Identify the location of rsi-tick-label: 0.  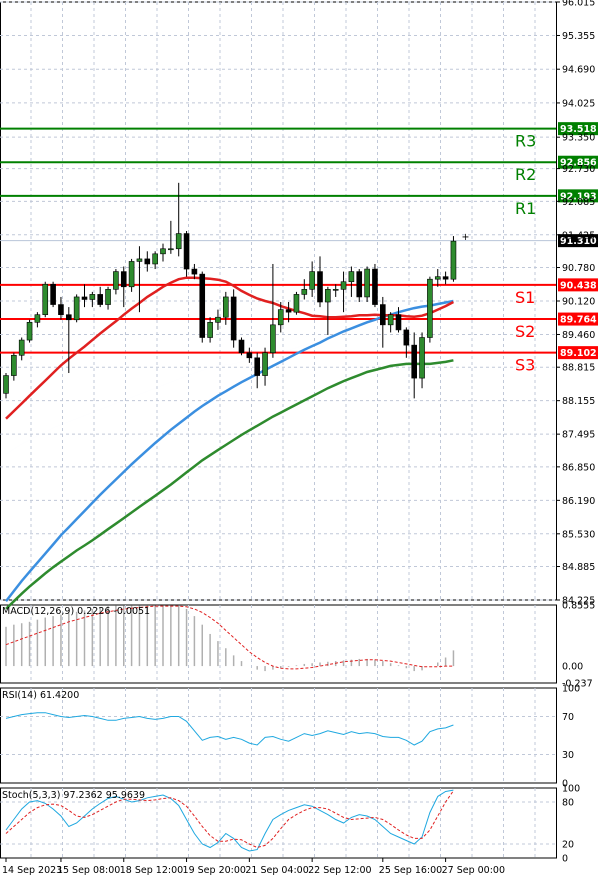
(565, 784).